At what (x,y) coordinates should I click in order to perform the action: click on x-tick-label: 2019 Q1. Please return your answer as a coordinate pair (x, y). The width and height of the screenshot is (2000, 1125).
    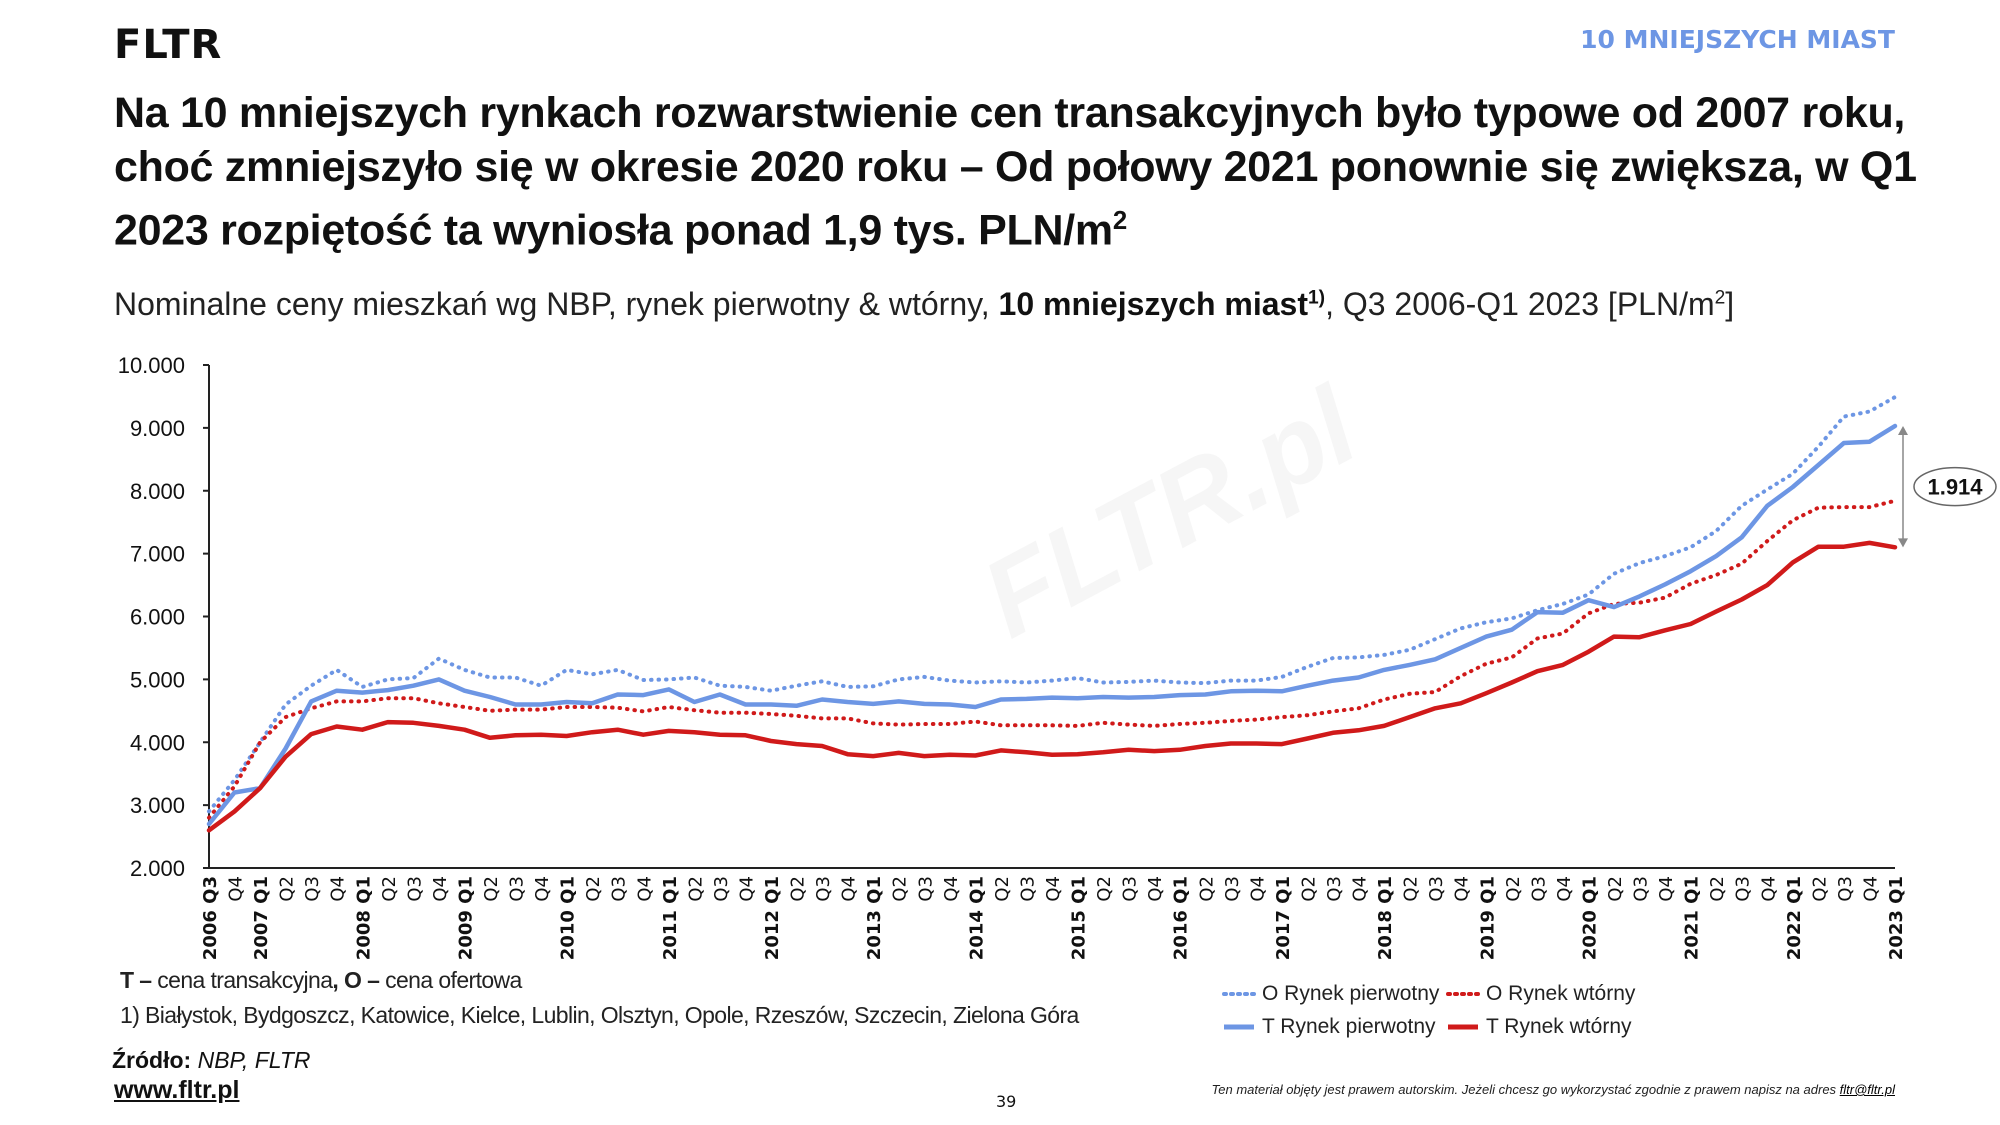
    Looking at the image, I should click on (1487, 918).